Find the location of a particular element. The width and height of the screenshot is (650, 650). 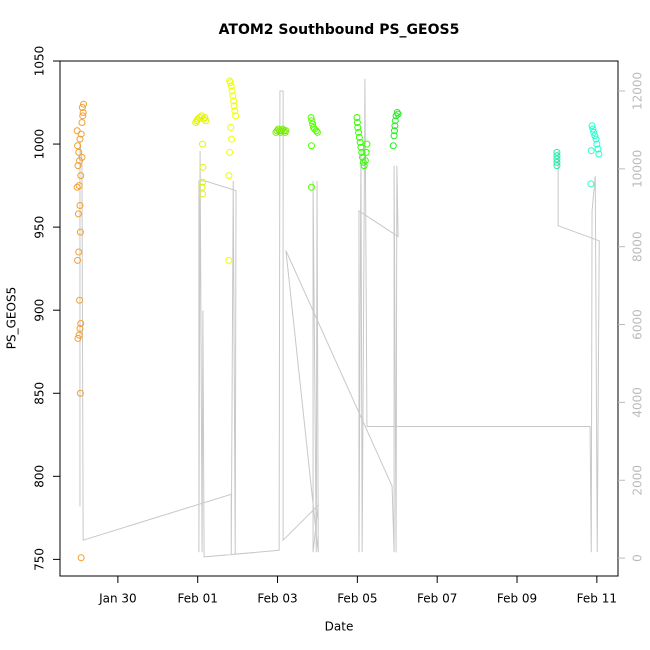

x-tick-label: Jan 30 is located at coordinates (117, 599).